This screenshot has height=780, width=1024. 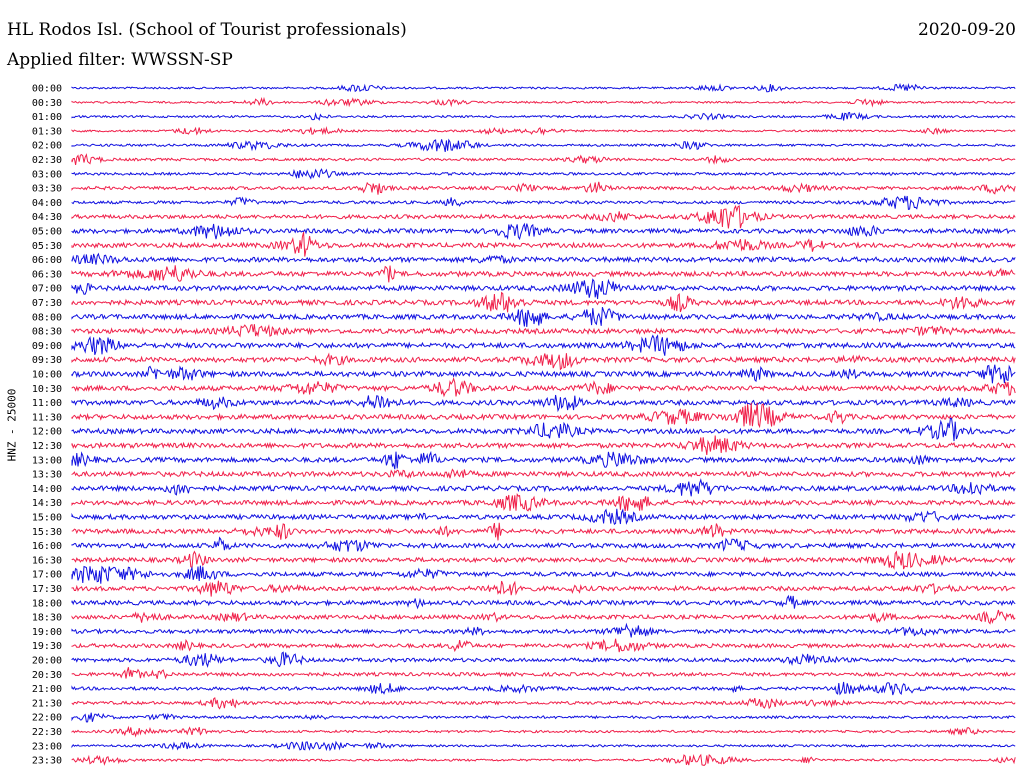 I want to click on row-time-label: 06:30, so click(x=47, y=274).